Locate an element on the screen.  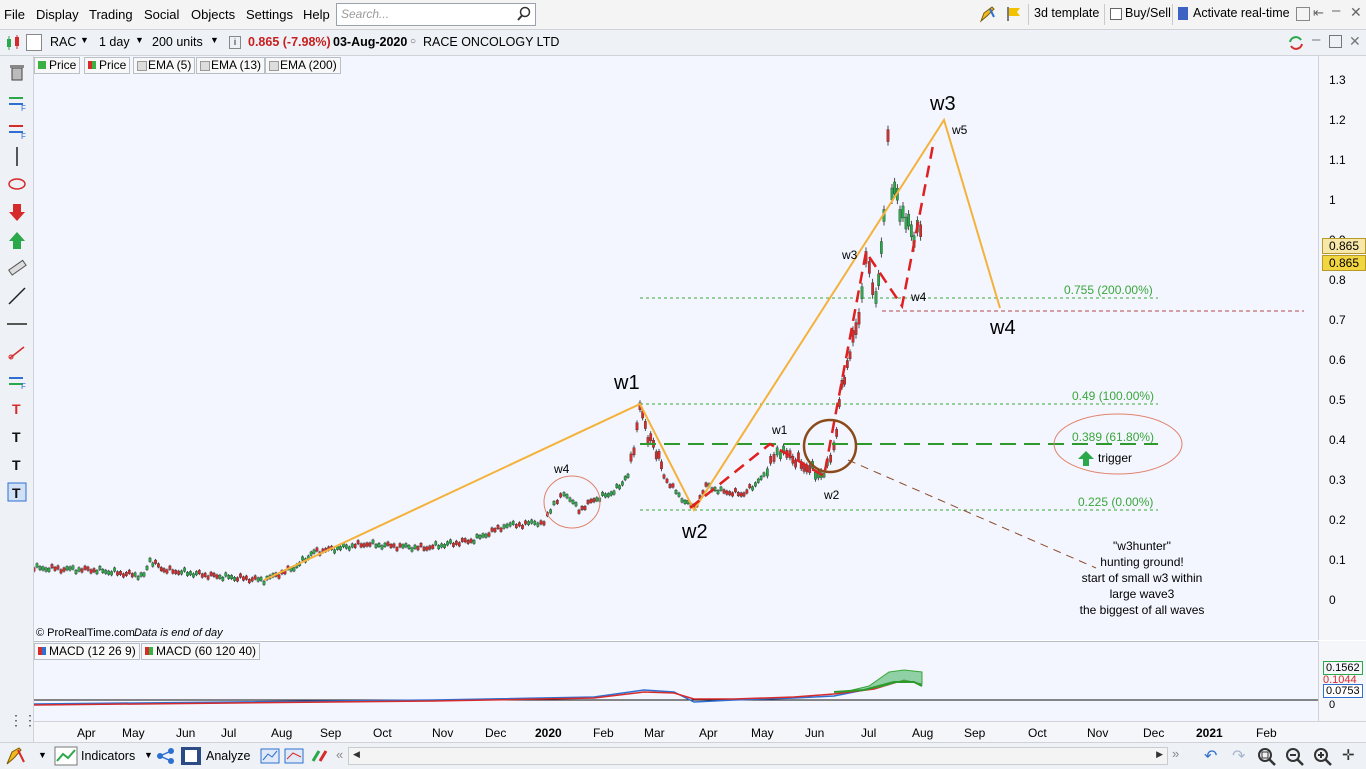
horizontal-line-icon is located at coordinates (17, 324).